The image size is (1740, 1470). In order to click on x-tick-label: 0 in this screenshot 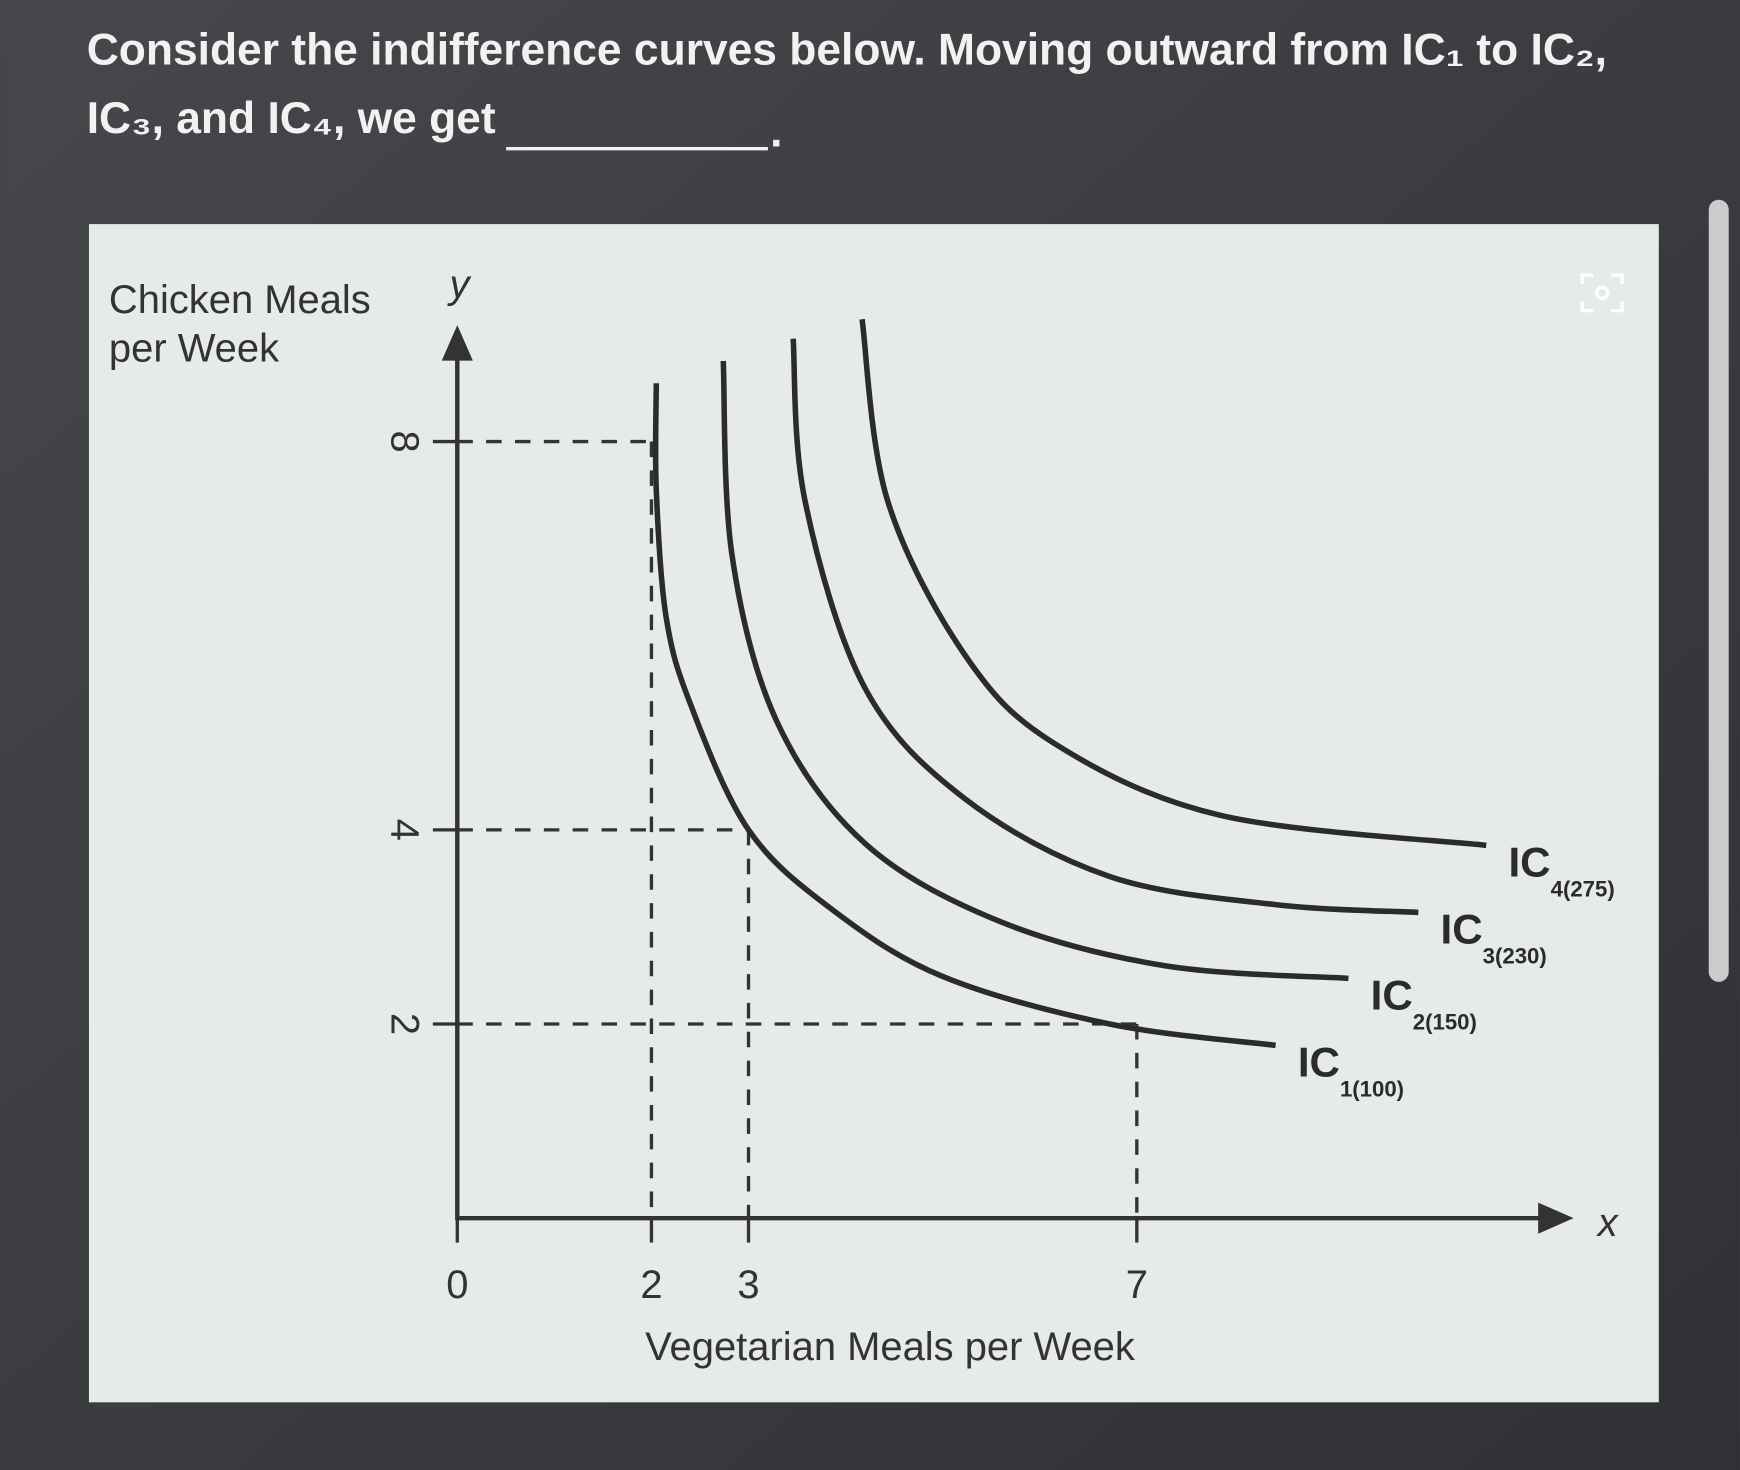, I will do `click(457, 1285)`.